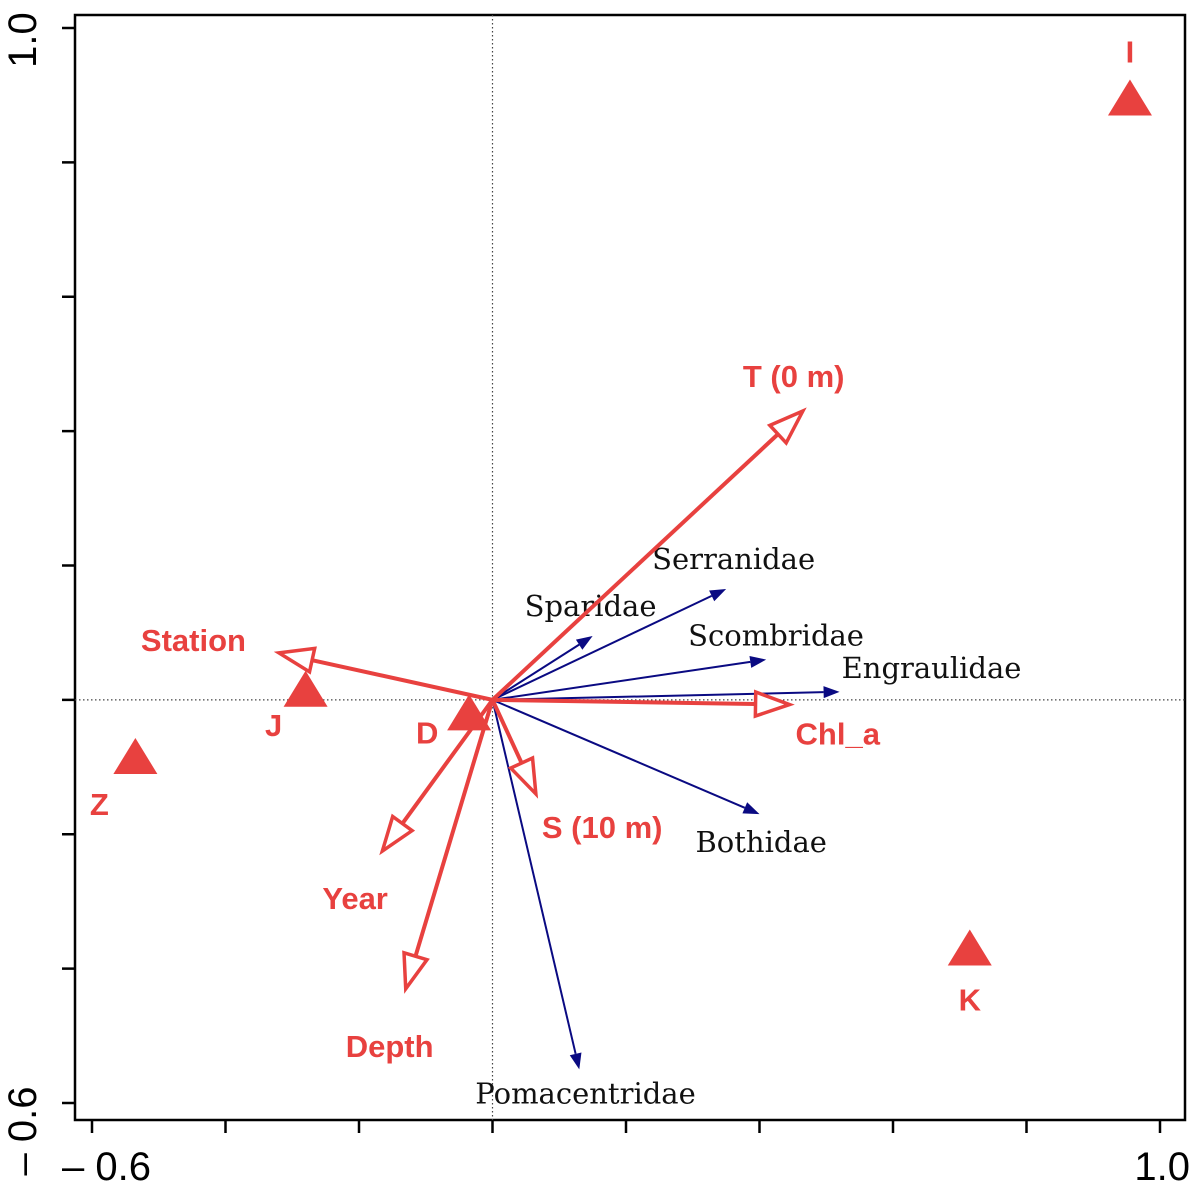 The width and height of the screenshot is (1200, 1192). What do you see at coordinates (23, 1131) in the screenshot?
I see `y-tick-label: – 0.6` at bounding box center [23, 1131].